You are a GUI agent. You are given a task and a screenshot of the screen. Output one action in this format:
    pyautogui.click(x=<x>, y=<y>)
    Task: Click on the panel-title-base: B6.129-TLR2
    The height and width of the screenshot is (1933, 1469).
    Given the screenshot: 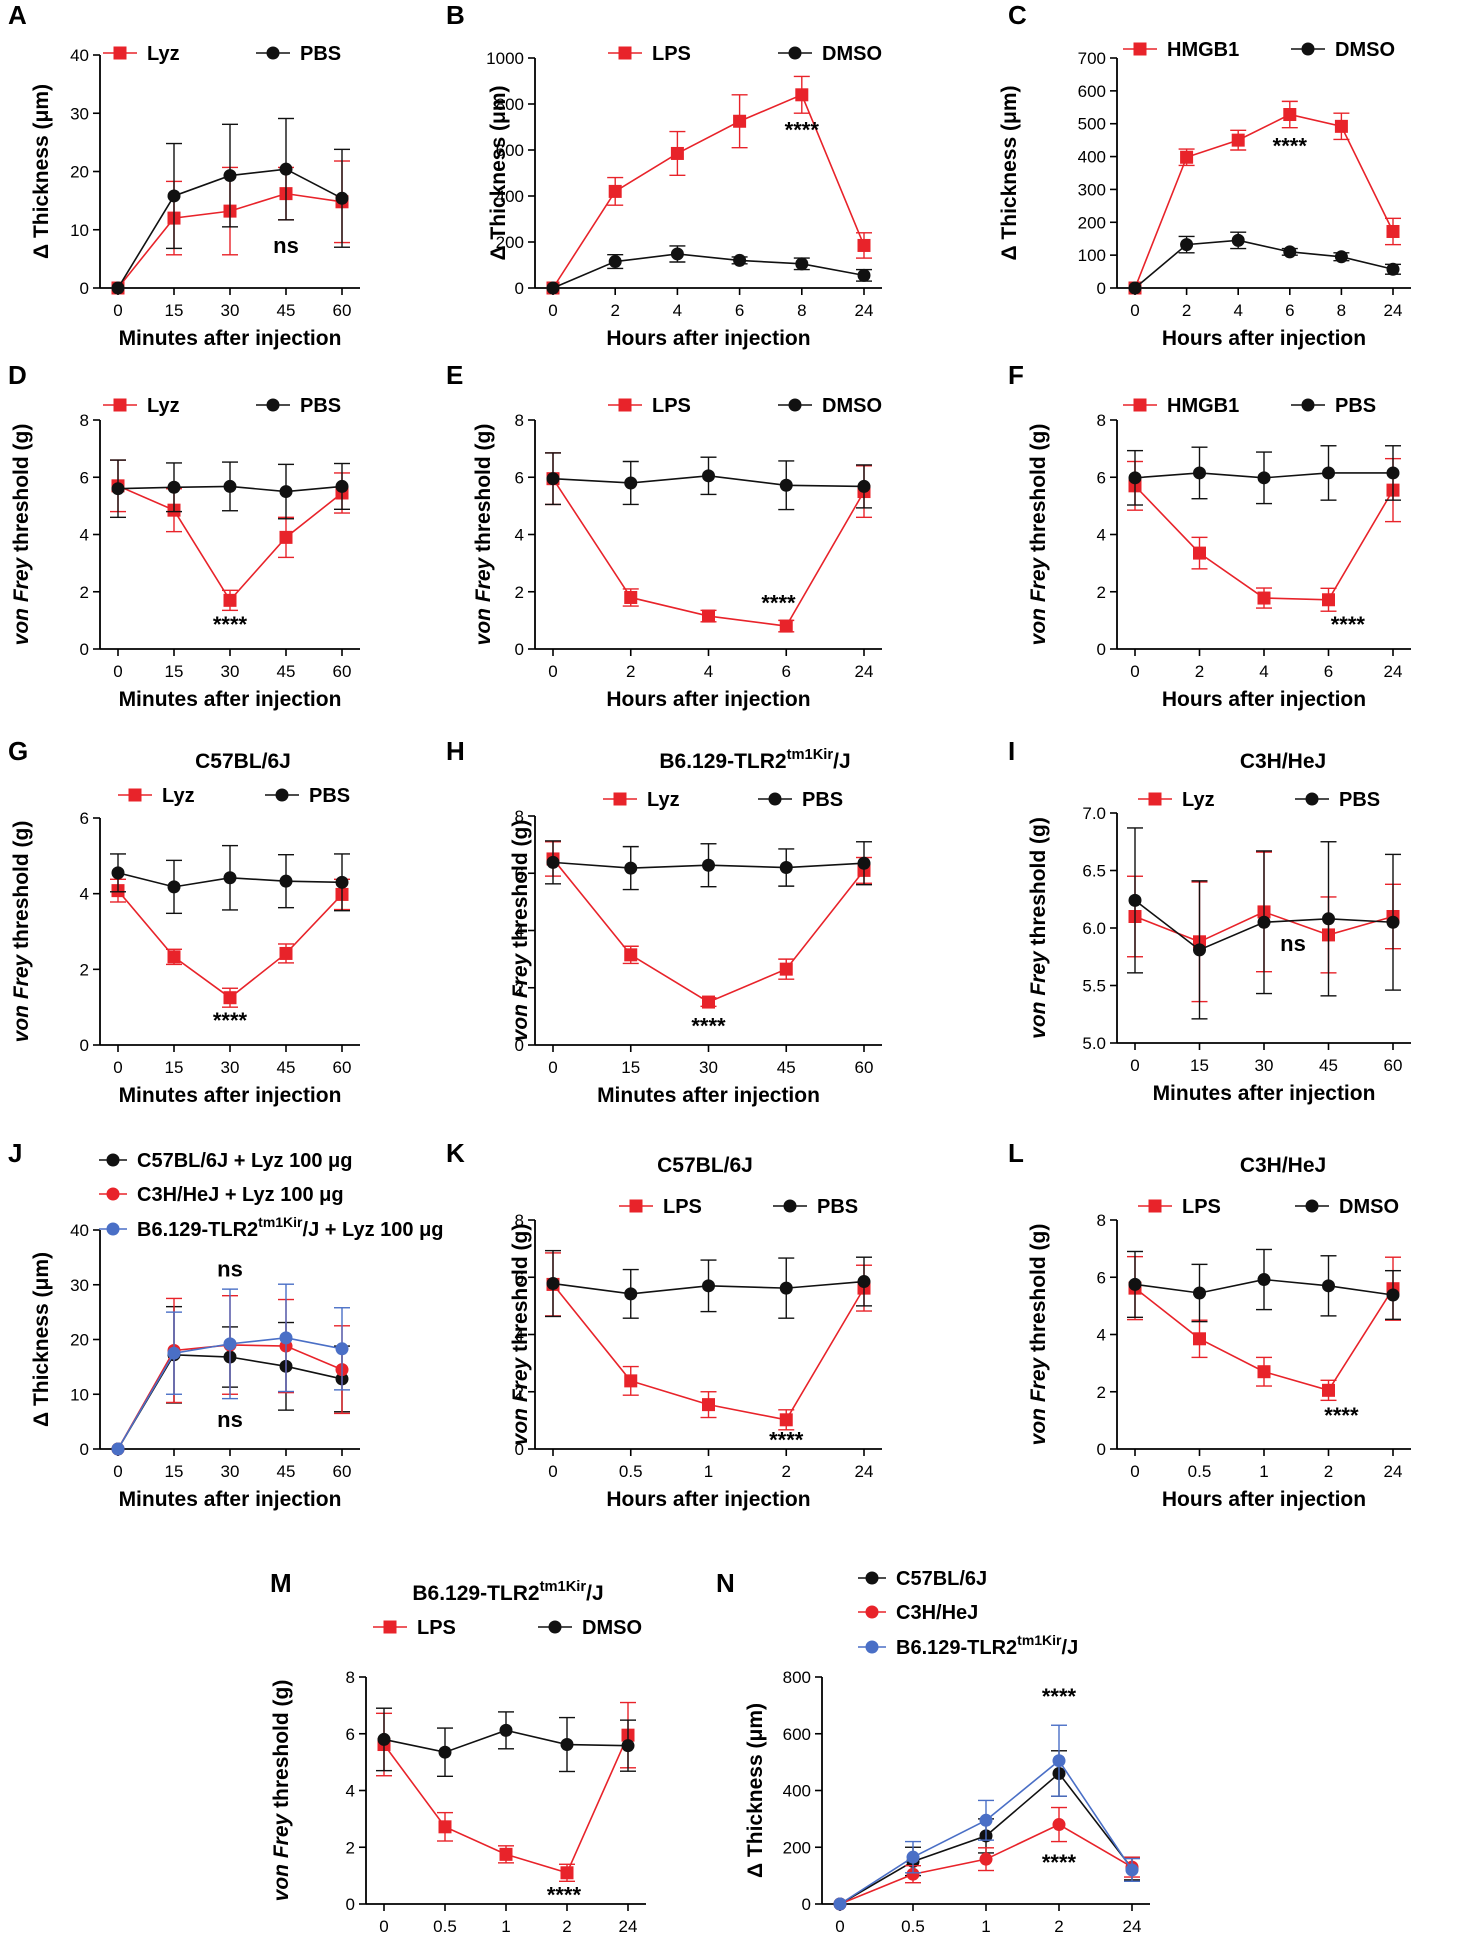 What is the action you would take?
    pyautogui.click(x=722, y=761)
    